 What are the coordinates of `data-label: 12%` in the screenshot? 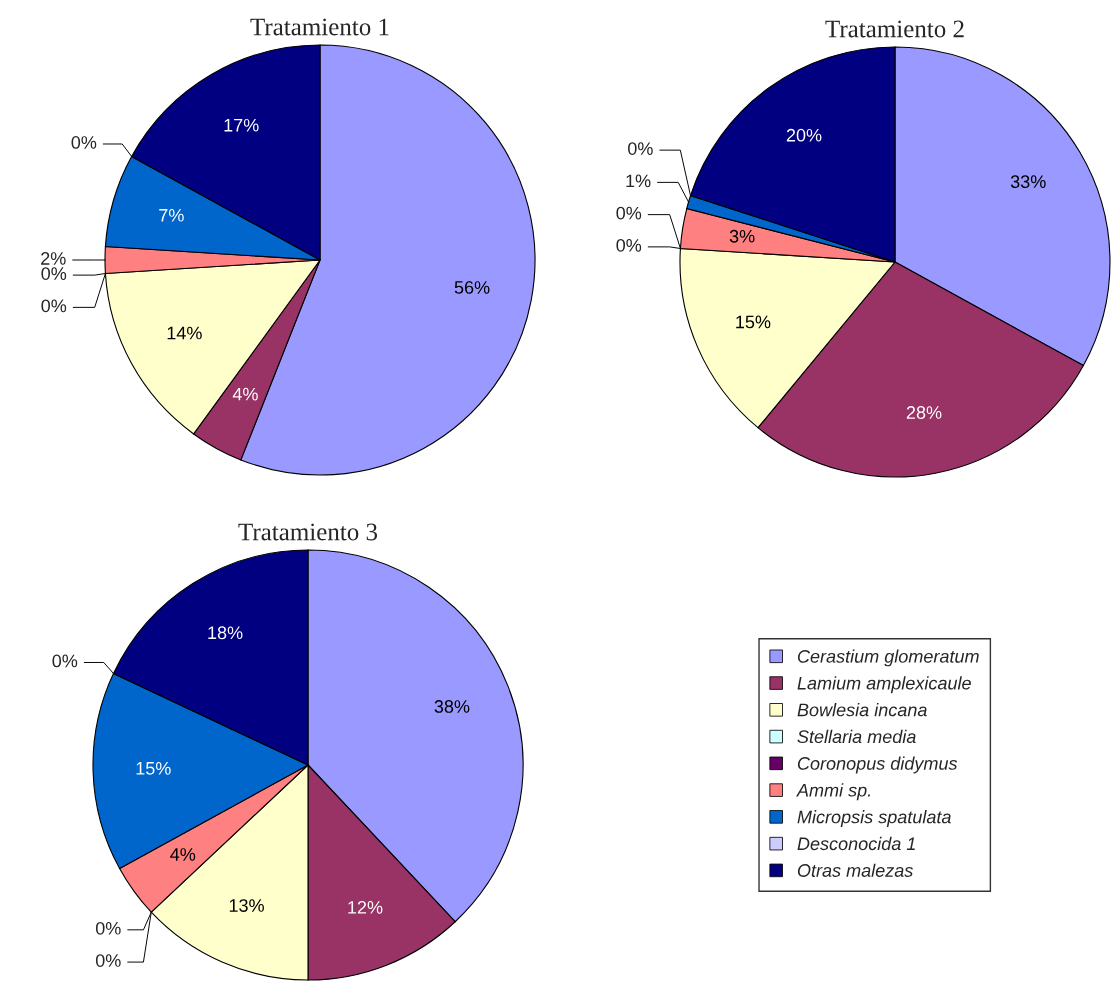 It's located at (365, 907).